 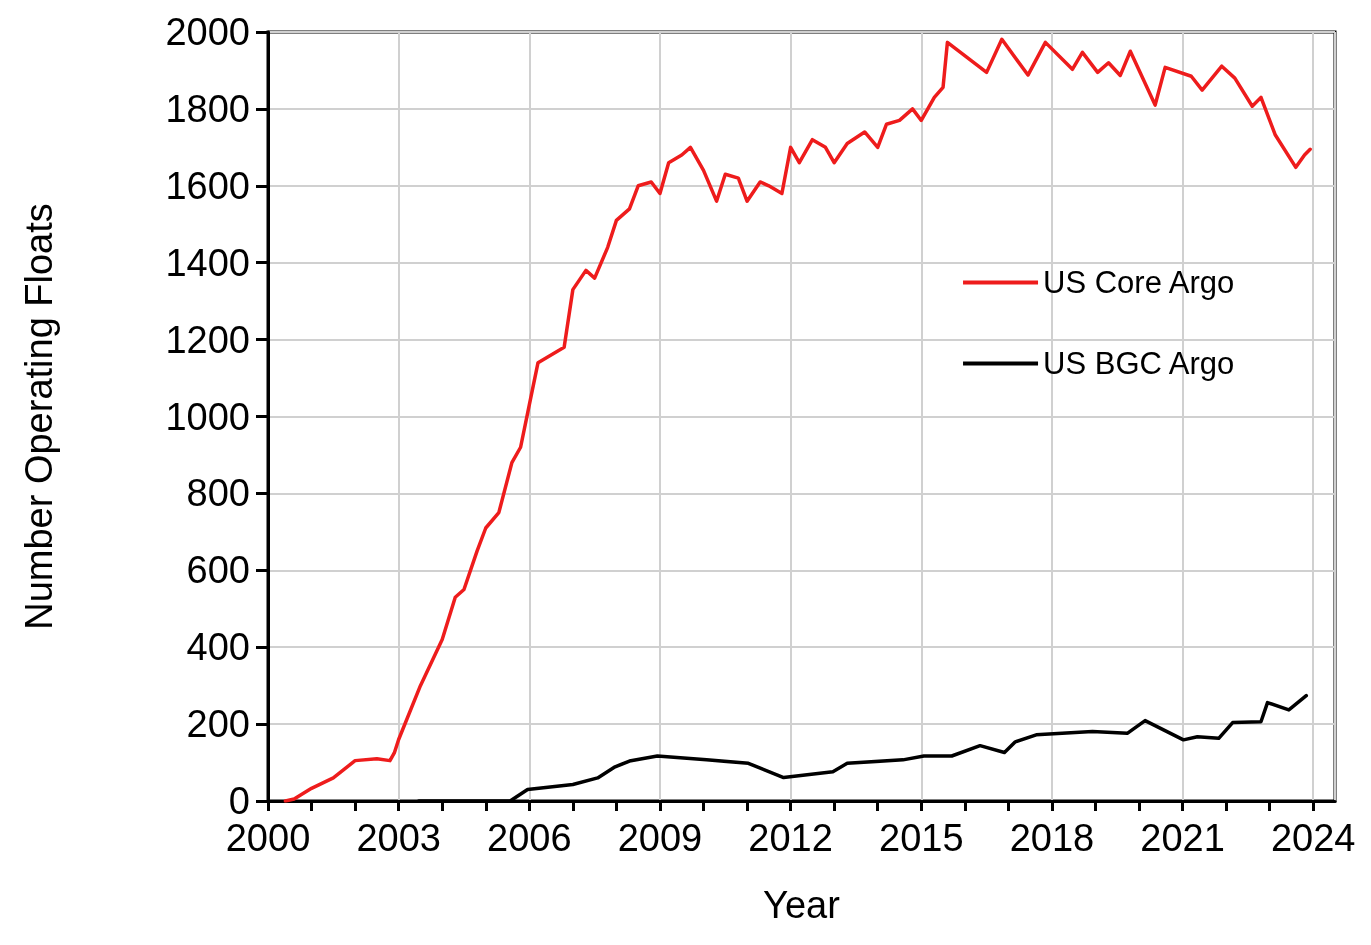 I want to click on x-tick-label: 2012, so click(x=790, y=838).